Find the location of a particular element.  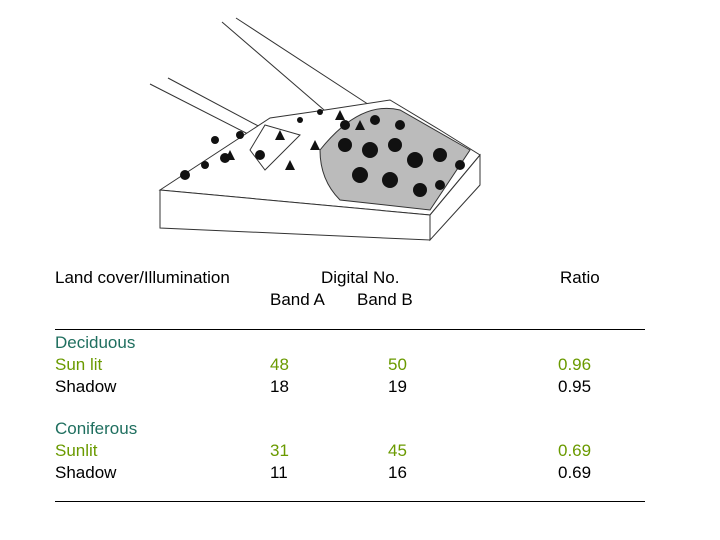

header-band-b: Band B is located at coordinates (385, 299).